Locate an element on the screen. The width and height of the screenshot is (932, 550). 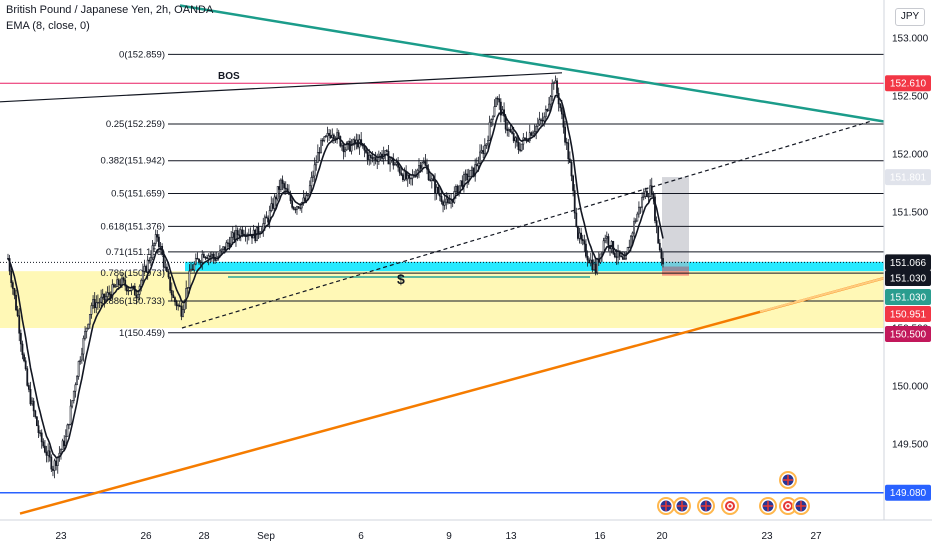
price-tick-label: 153.000 is located at coordinates (910, 39).